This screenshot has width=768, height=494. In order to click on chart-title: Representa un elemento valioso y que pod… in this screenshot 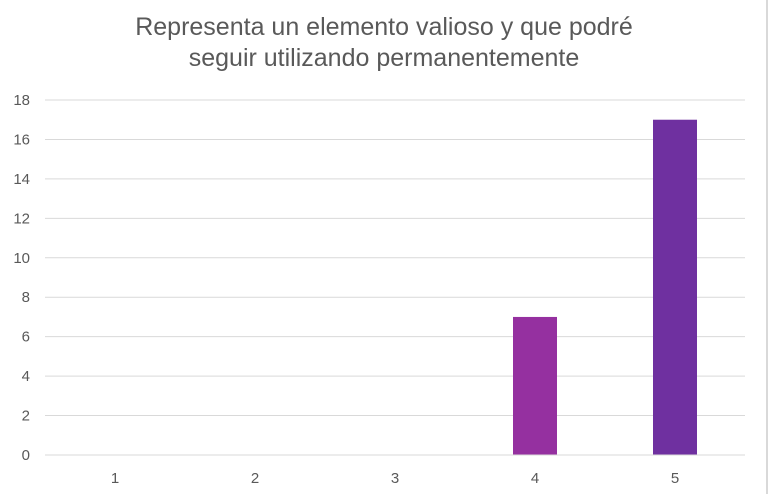, I will do `click(384, 43)`.